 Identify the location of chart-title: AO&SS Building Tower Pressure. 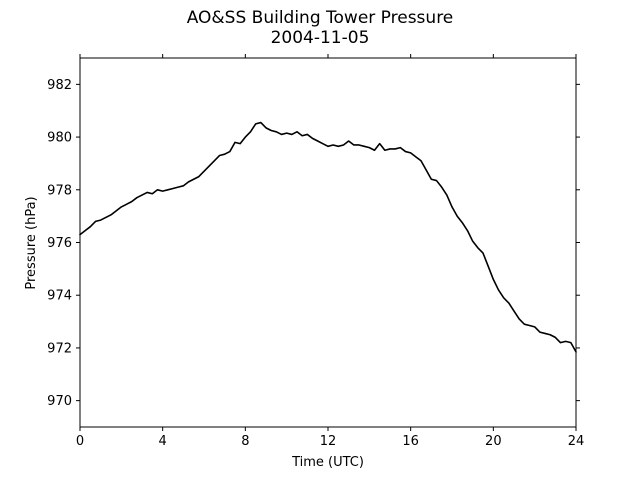
(320, 18).